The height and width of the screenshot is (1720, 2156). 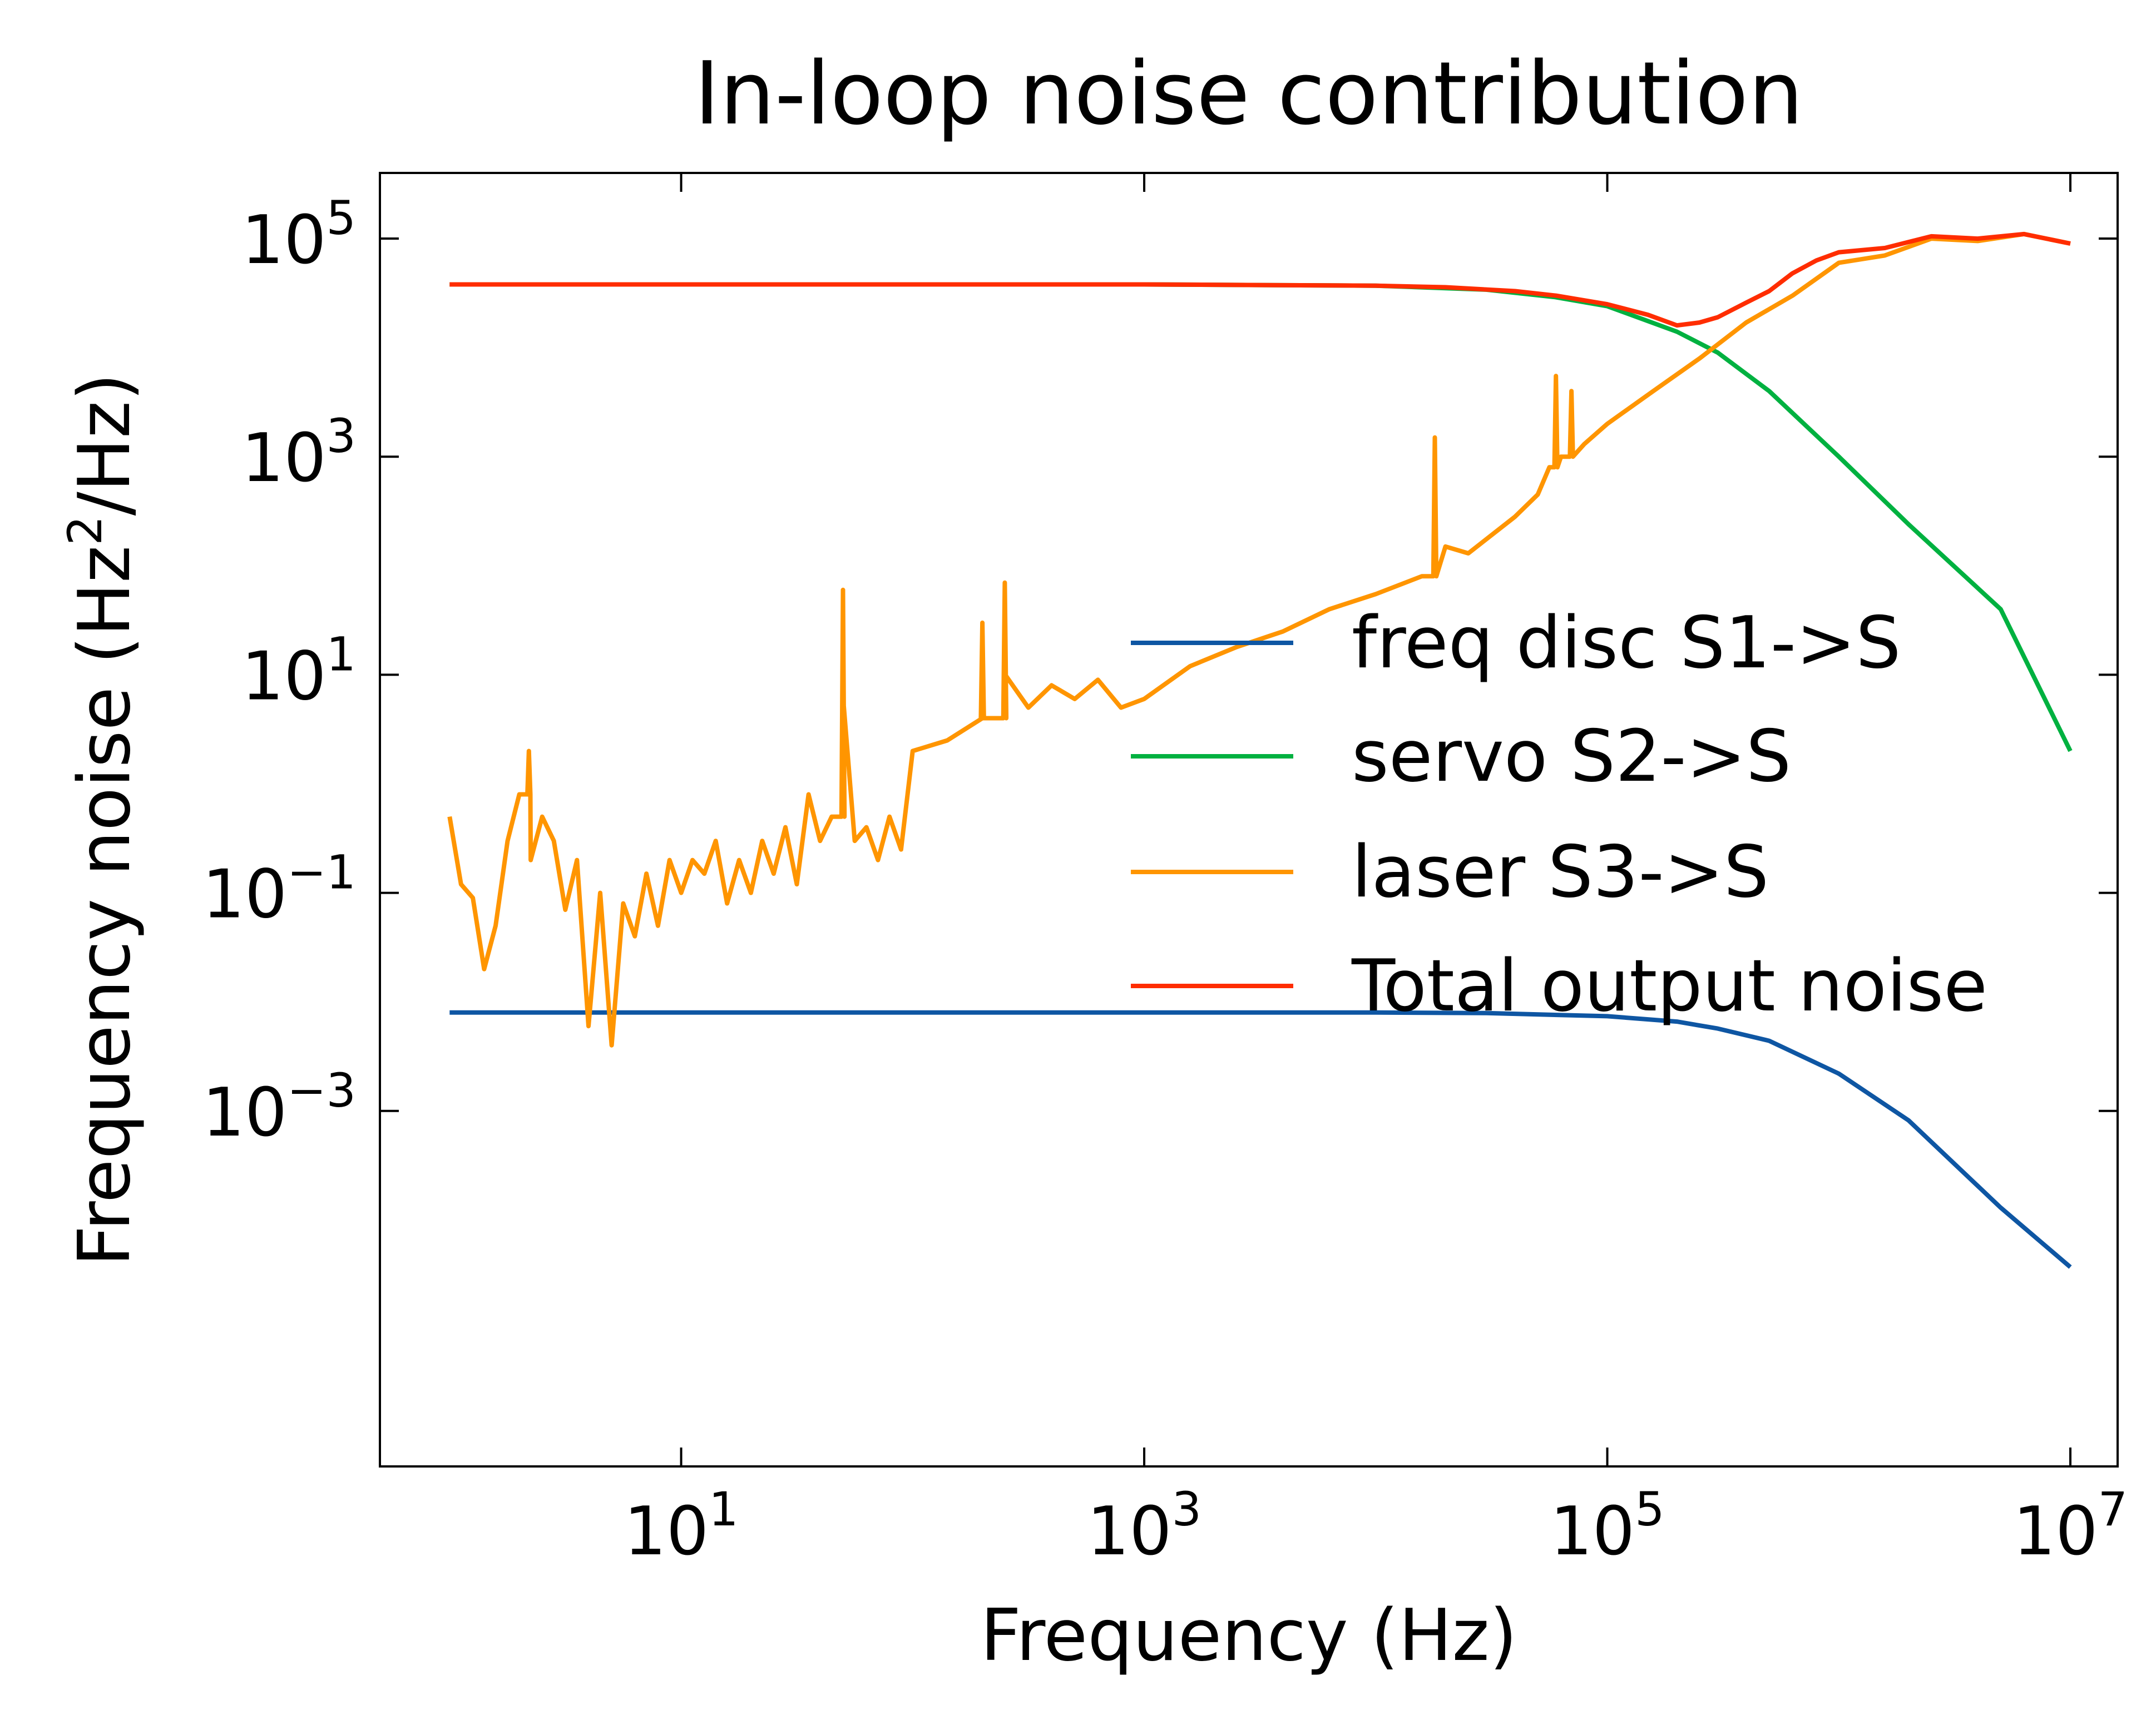 I want to click on legend-label-4: Total output noise, so click(x=1669, y=986).